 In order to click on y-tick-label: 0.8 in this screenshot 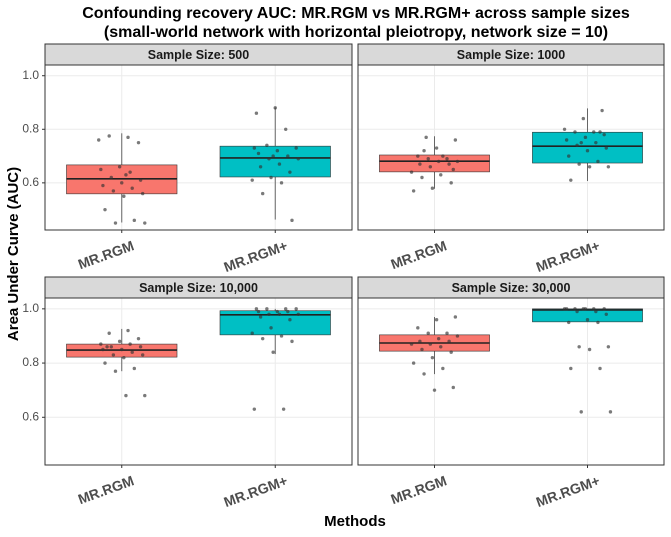, I will do `click(30, 128)`.